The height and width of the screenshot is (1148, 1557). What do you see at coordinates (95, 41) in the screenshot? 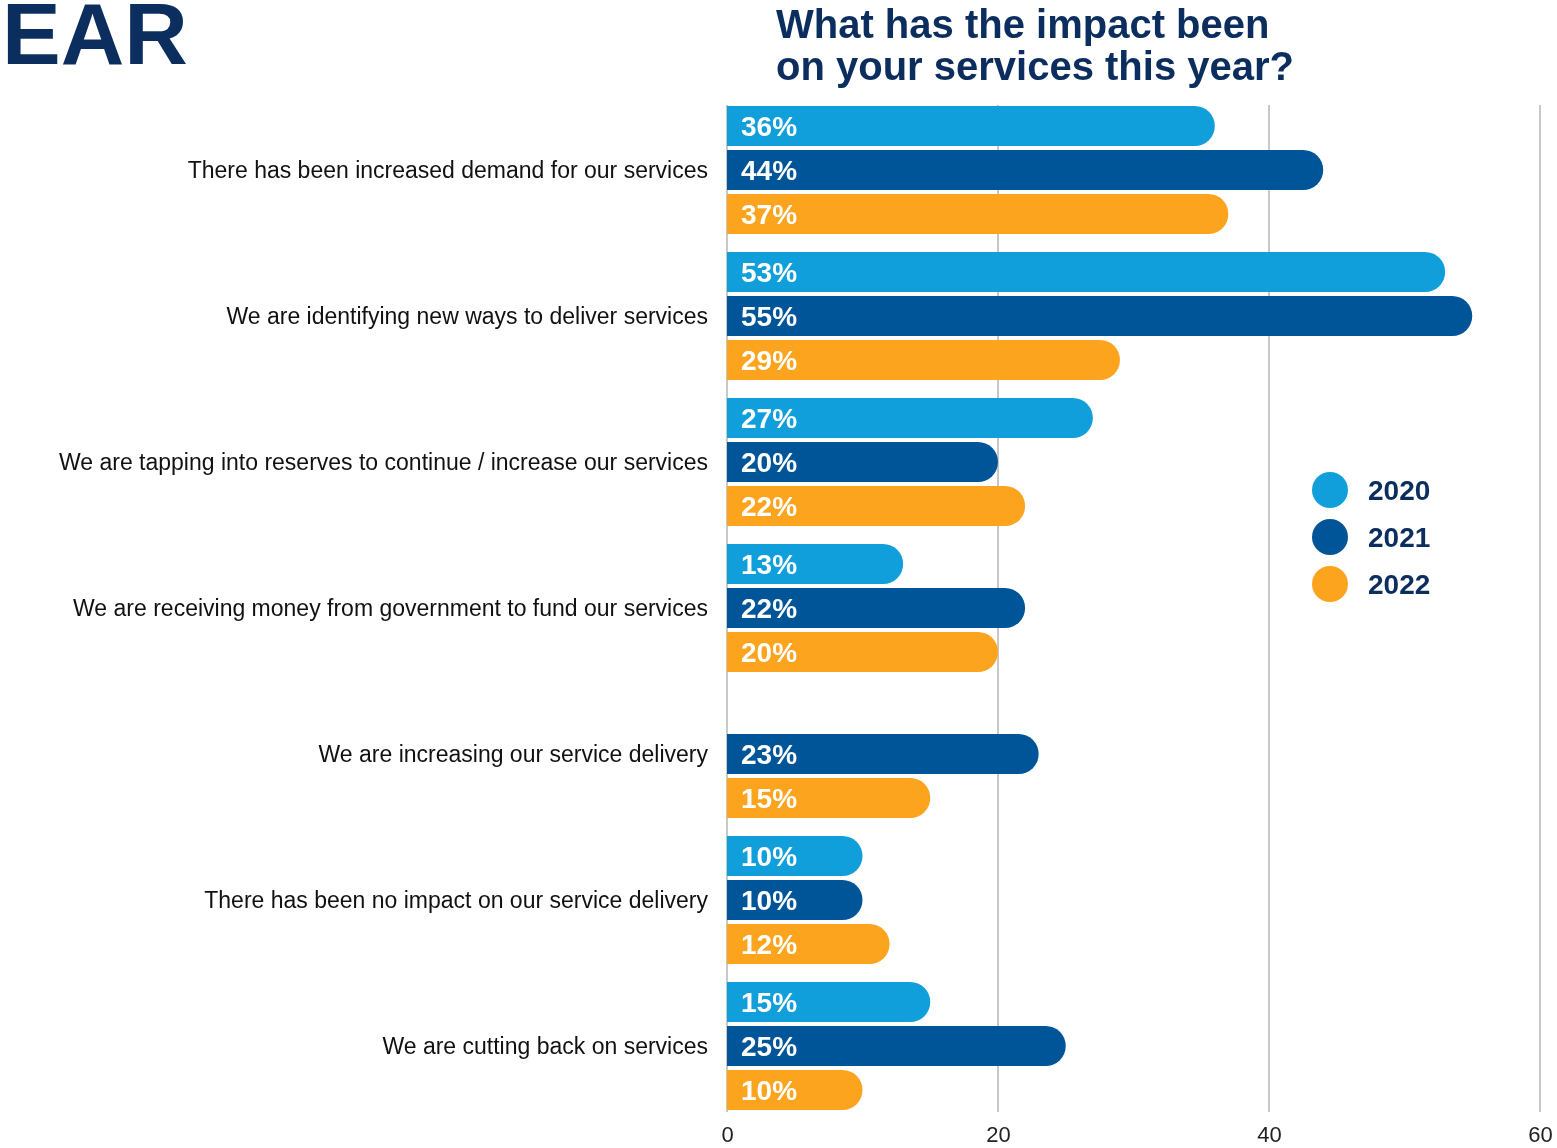
I see `text: EAR` at bounding box center [95, 41].